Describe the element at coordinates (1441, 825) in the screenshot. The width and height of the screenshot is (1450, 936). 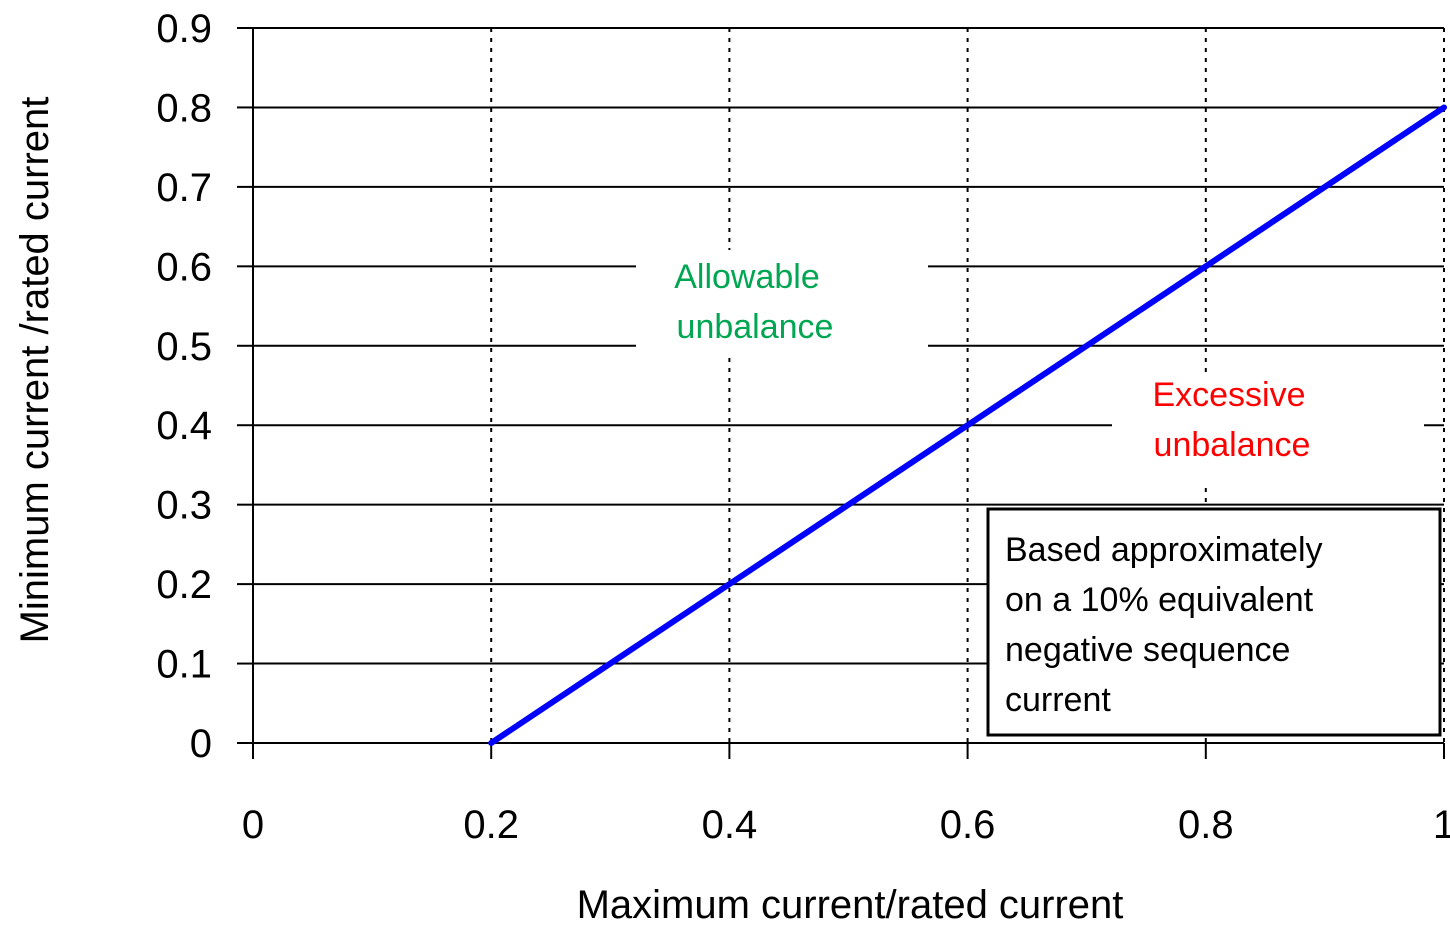
I see `x-tick-label: 1` at that location.